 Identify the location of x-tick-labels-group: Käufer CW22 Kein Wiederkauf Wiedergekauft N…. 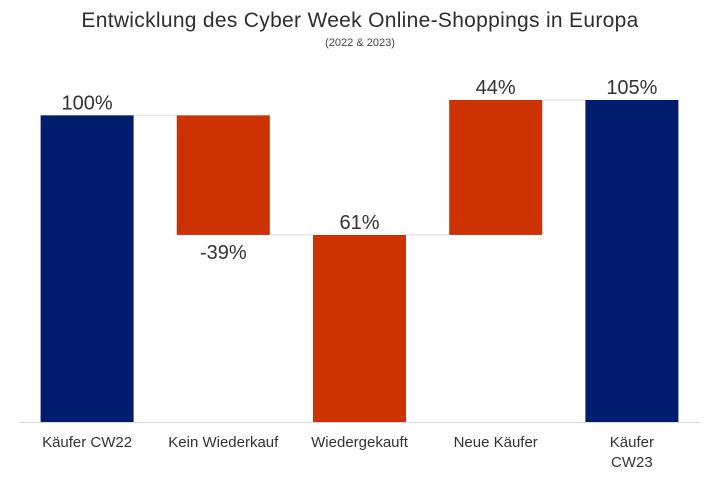
(348, 452).